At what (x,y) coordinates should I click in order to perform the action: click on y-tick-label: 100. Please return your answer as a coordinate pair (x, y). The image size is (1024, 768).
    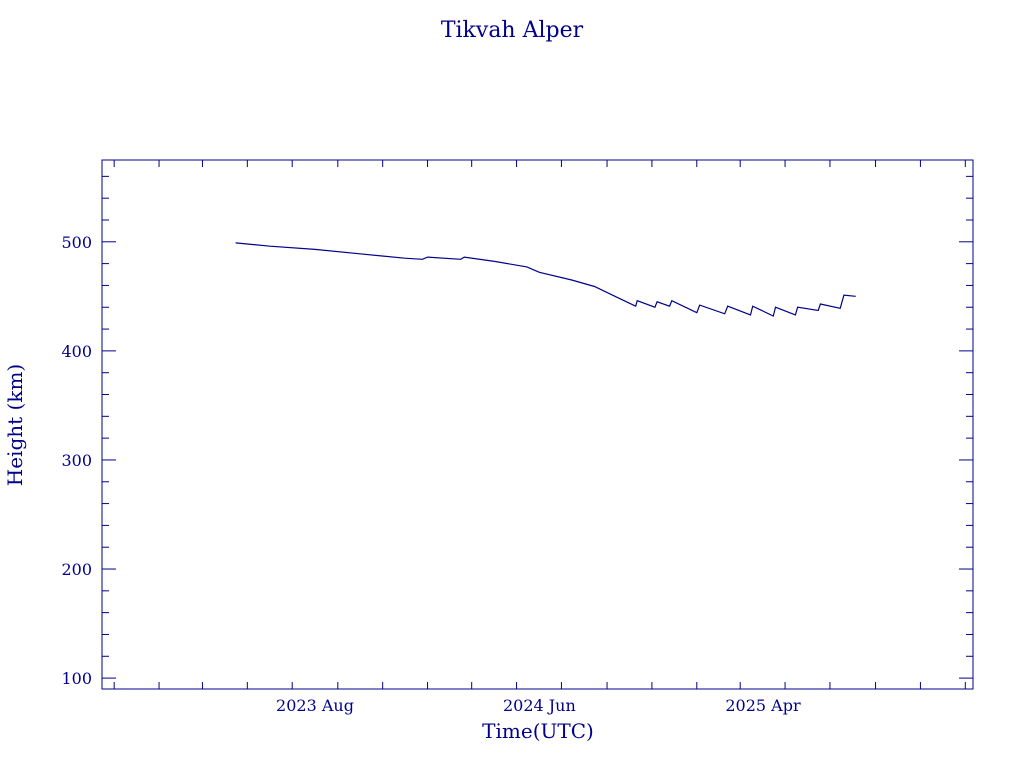
    Looking at the image, I should click on (76, 678).